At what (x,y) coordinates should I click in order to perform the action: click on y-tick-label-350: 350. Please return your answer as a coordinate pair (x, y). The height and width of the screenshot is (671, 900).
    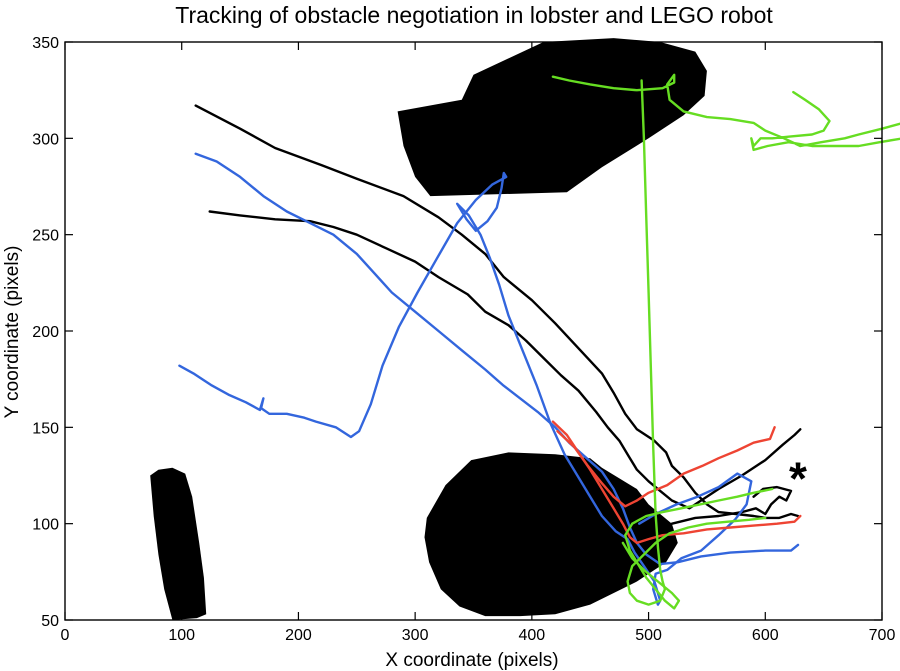
    Looking at the image, I should click on (45, 43).